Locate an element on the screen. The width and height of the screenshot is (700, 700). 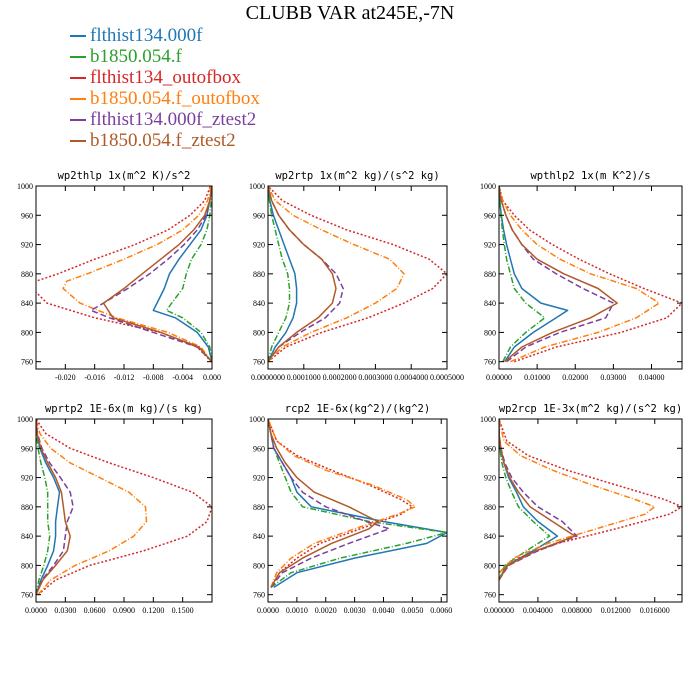
x-tick-label: 0.0020 is located at coordinates (326, 610).